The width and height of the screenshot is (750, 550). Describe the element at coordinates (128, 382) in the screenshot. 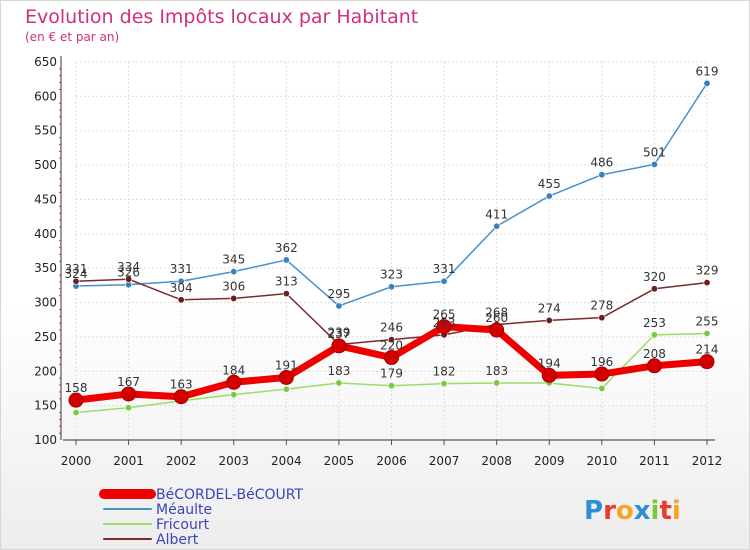

I see `data-label: 167` at that location.